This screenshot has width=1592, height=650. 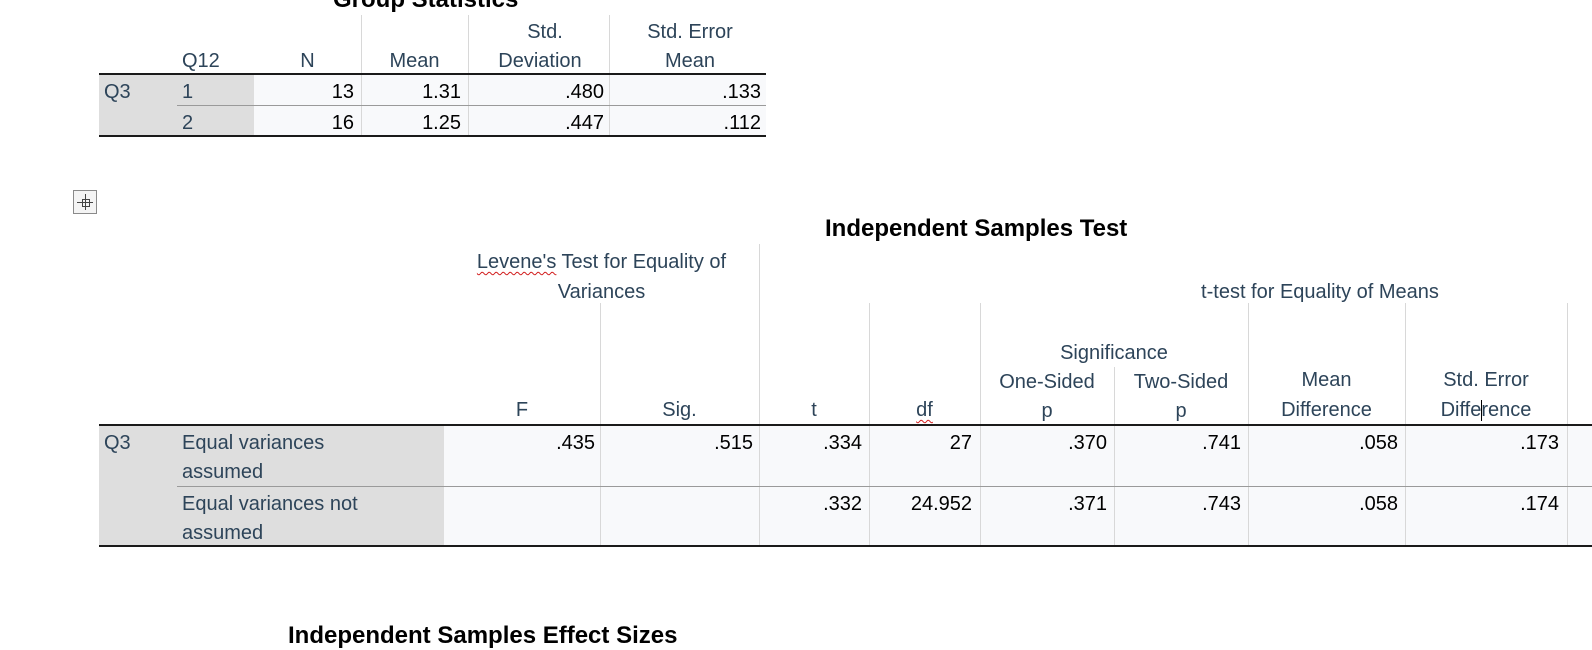 I want to click on ist-row1-df: 27, so click(x=960, y=443).